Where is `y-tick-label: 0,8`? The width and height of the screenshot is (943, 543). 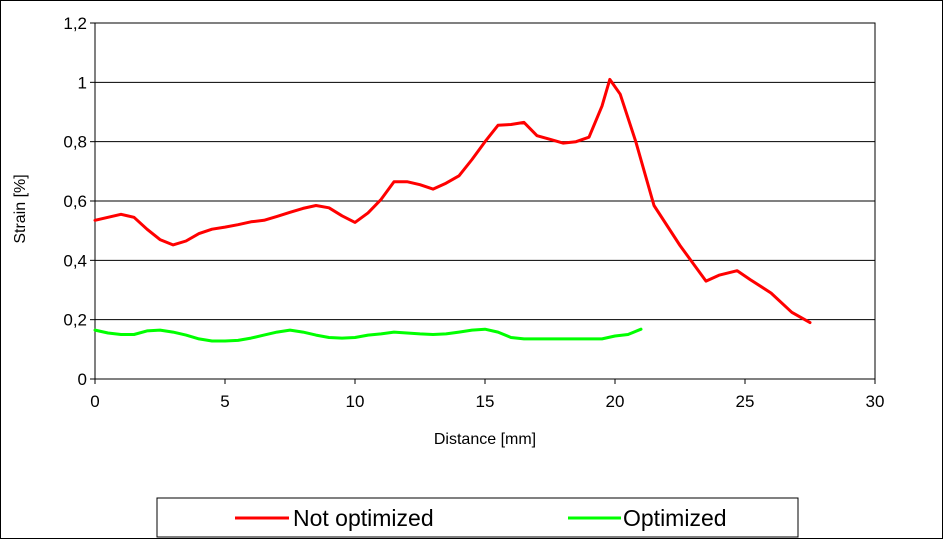
y-tick-label: 0,8 is located at coordinates (75, 142).